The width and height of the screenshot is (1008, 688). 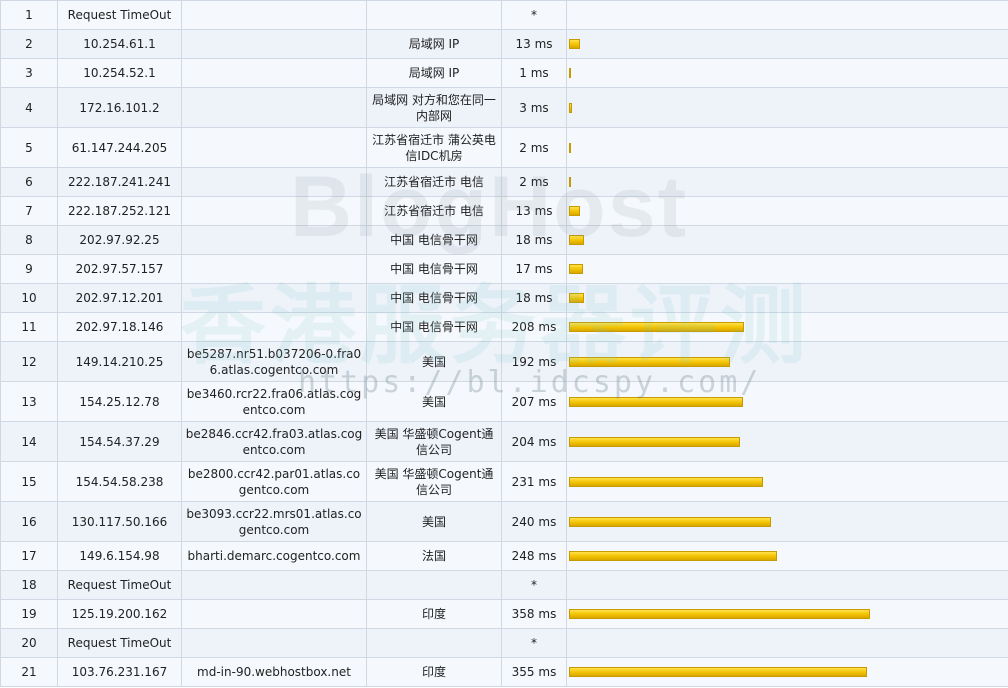 I want to click on ip-address: 149.14.210.25, so click(x=119, y=361).